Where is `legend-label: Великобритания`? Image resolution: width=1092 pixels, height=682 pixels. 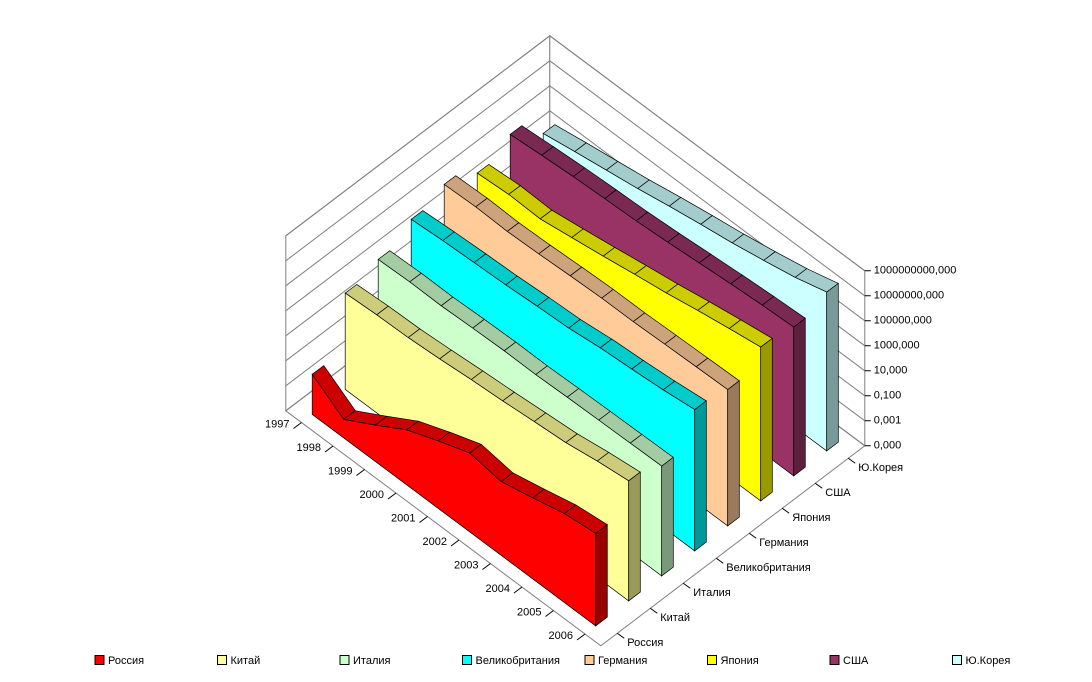 legend-label: Великобритания is located at coordinates (518, 661).